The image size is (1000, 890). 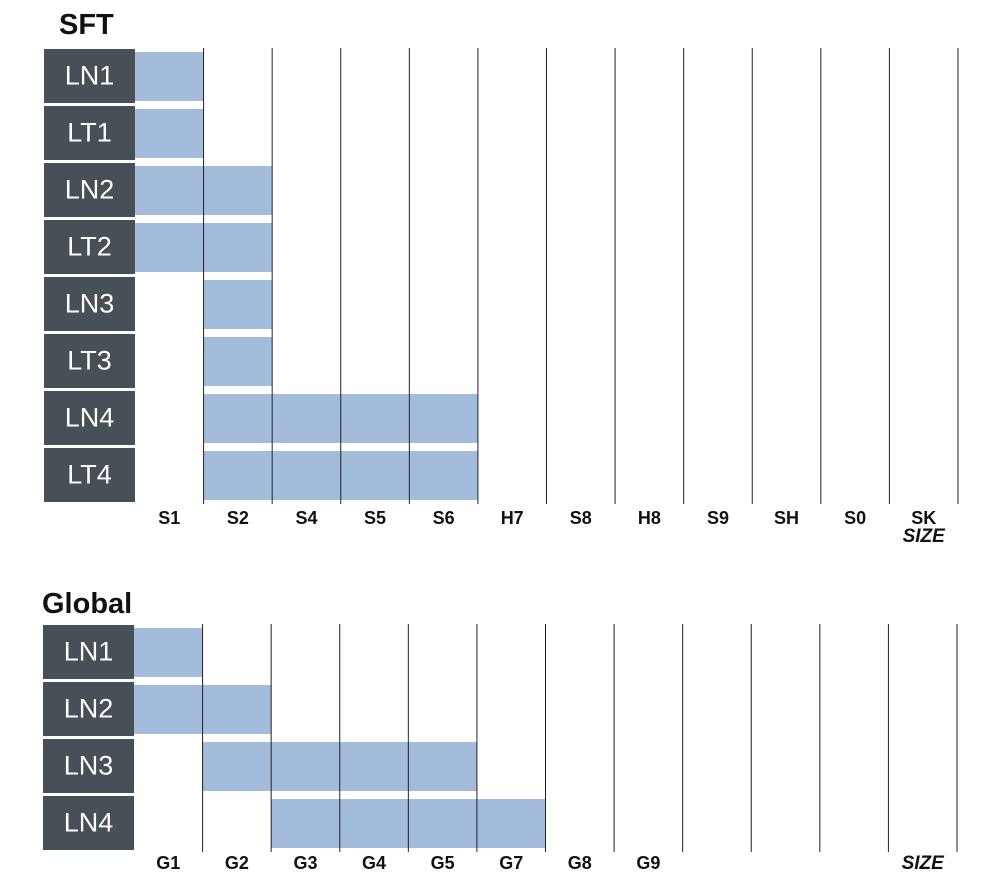 What do you see at coordinates (511, 863) in the screenshot?
I see `global-col-label-g7: G7` at bounding box center [511, 863].